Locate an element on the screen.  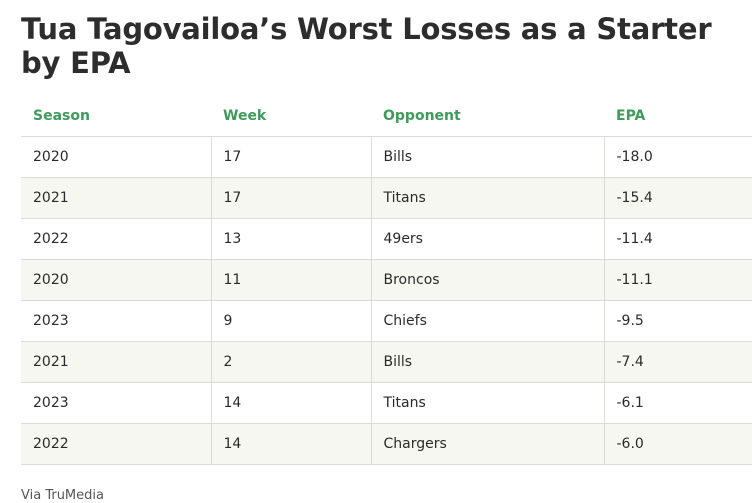
table-row: 2021 17 Titans -15.4 is located at coordinates (386, 198).